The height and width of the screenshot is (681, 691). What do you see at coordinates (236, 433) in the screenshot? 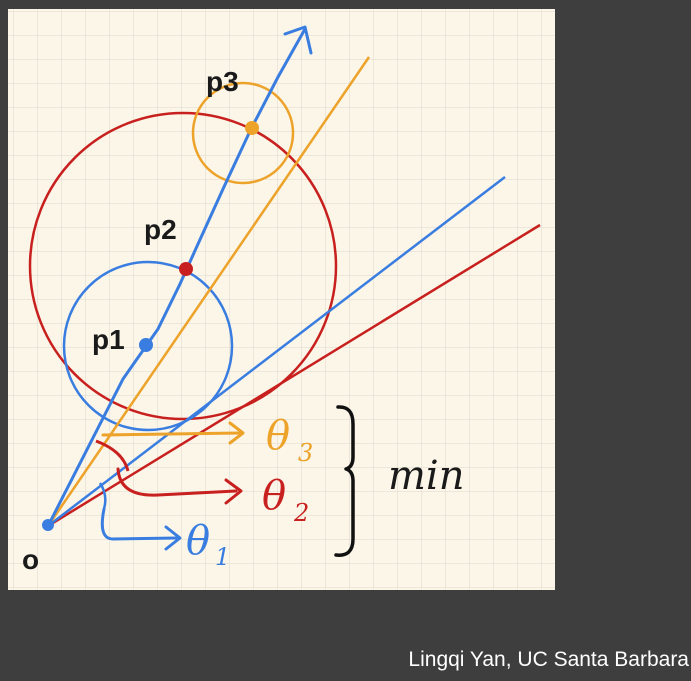
I see `theta3-arrowhead` at bounding box center [236, 433].